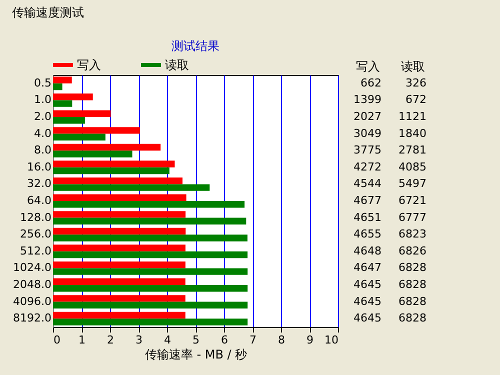 Image resolution: width=500 pixels, height=375 pixels. I want to click on text: 3775, so click(368, 150).